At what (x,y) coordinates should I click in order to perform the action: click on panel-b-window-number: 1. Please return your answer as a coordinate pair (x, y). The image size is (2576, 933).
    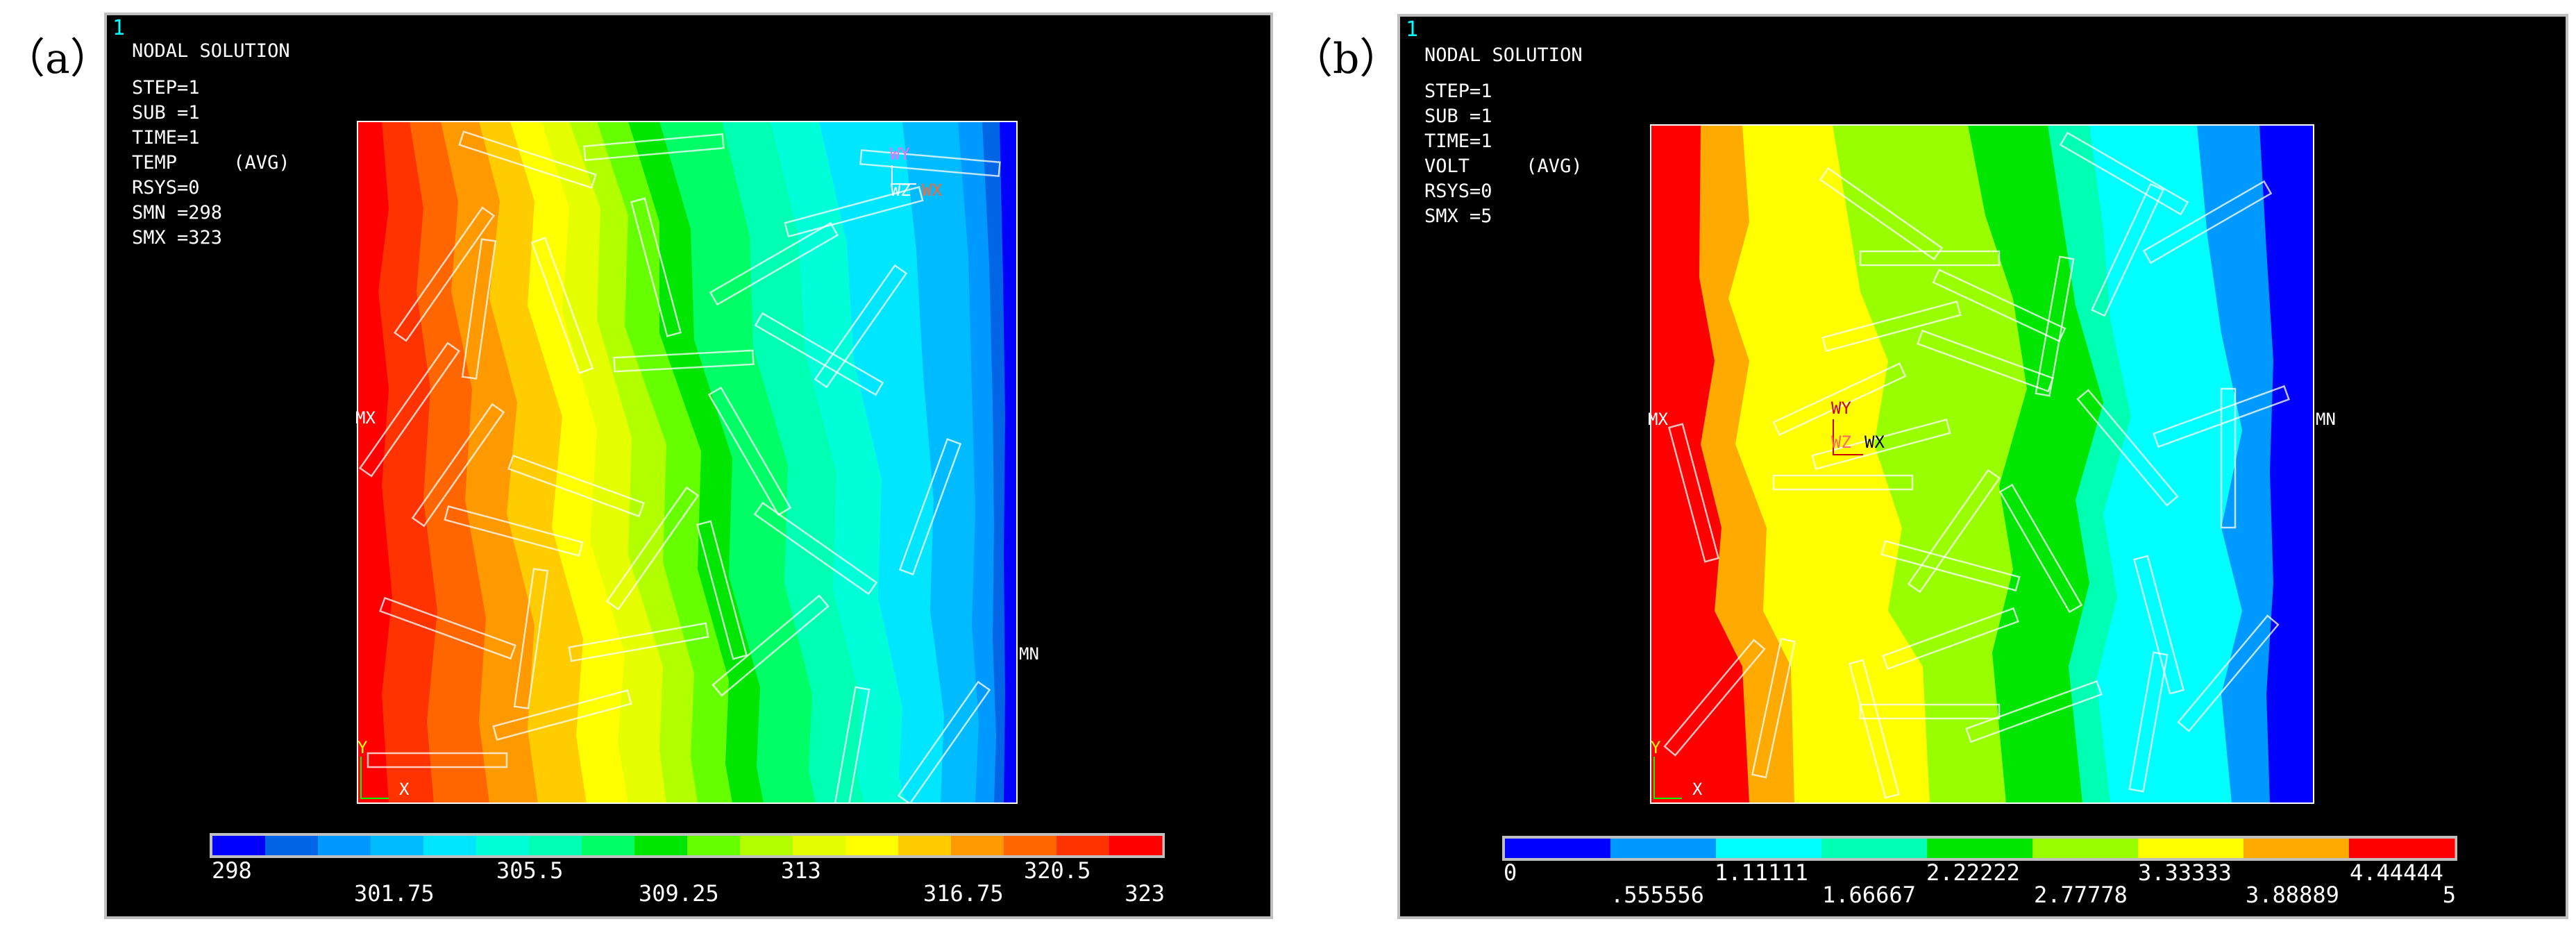
    Looking at the image, I should click on (1412, 30).